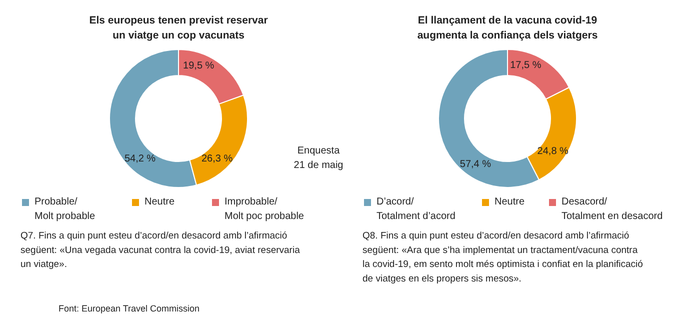 This screenshot has width=695, height=331. What do you see at coordinates (416, 209) in the screenshot?
I see `legend-label: D’acord/ Totalment d’acord` at bounding box center [416, 209].